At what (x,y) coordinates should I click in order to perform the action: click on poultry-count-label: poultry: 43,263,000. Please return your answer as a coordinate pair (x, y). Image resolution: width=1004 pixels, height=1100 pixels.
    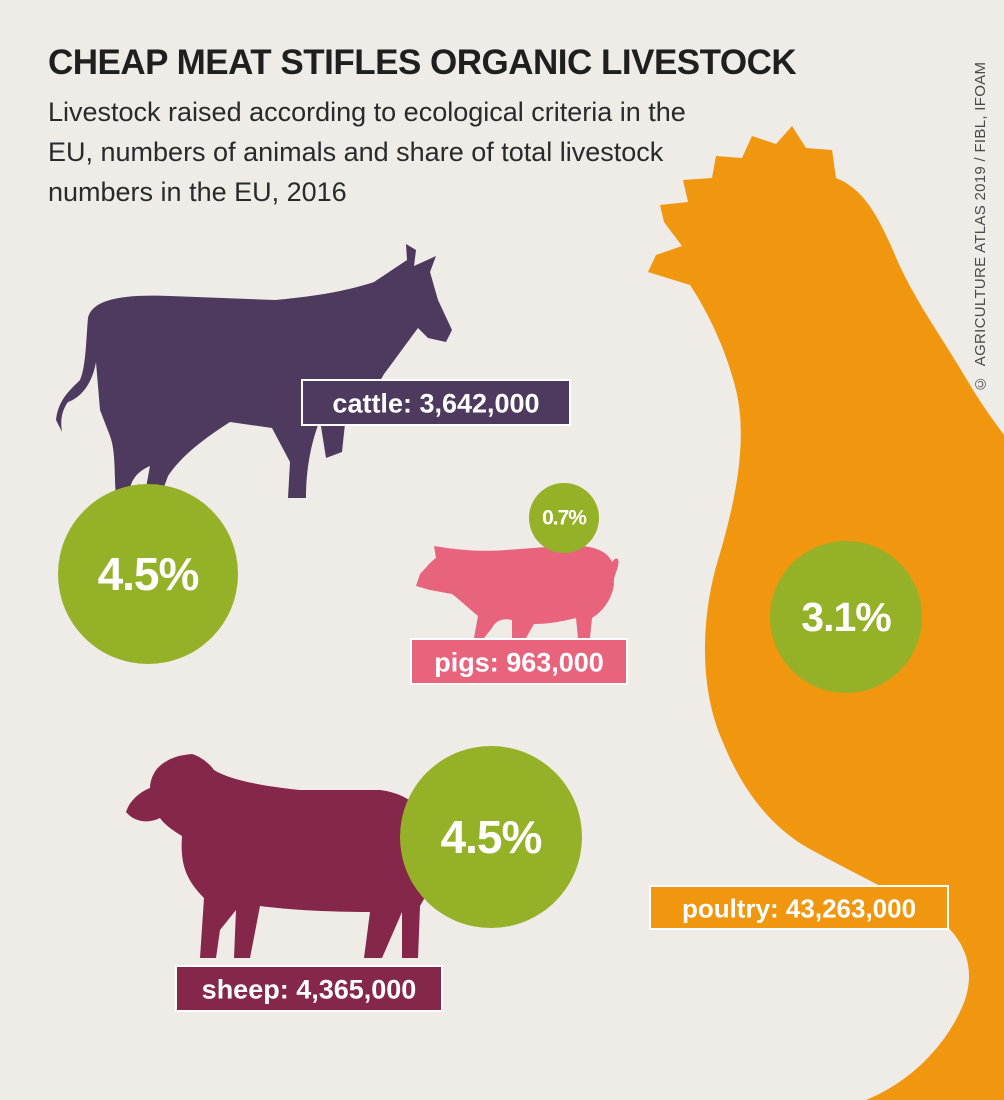
    Looking at the image, I should click on (799, 909).